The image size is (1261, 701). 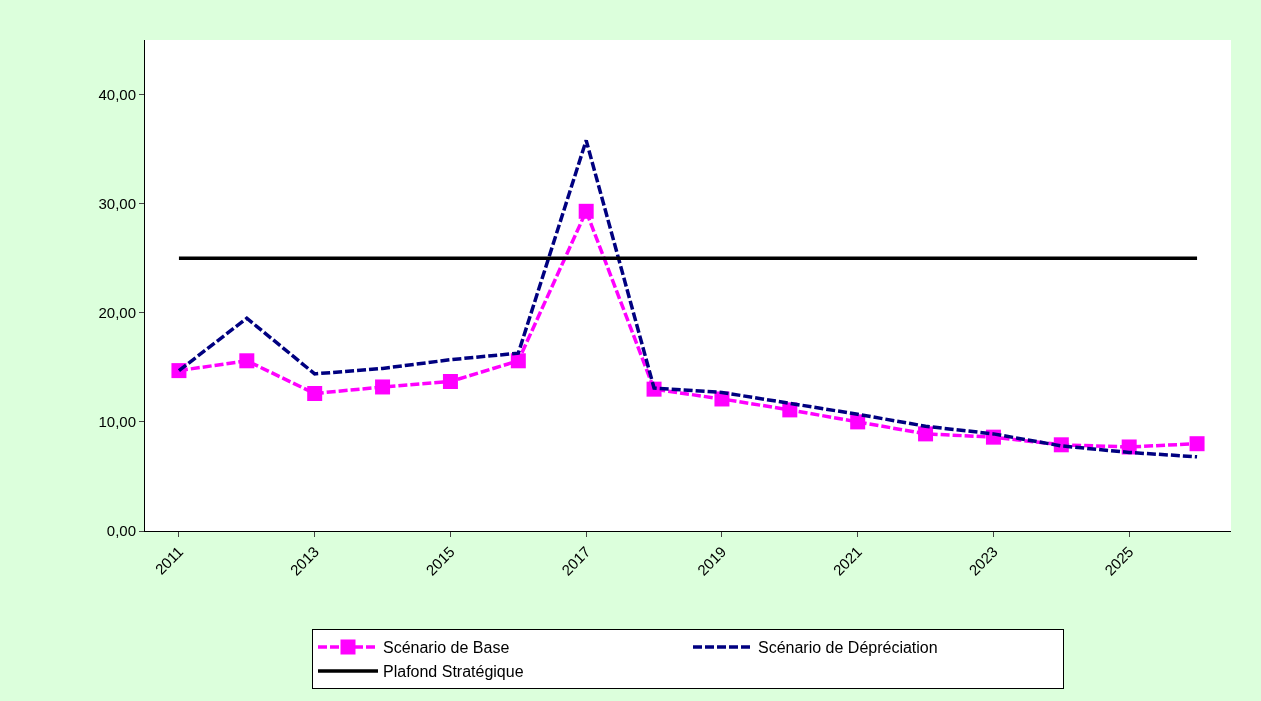 I want to click on y-tick-label: 20,00, so click(x=117, y=313).